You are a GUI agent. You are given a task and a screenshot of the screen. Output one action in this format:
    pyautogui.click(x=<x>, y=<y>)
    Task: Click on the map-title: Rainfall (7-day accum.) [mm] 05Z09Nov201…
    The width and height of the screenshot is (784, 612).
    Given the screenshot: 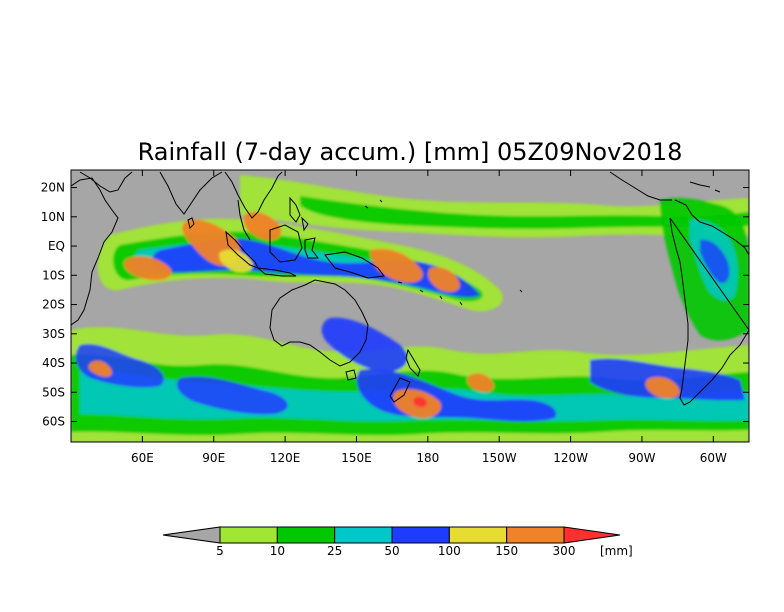 What is the action you would take?
    pyautogui.click(x=410, y=152)
    